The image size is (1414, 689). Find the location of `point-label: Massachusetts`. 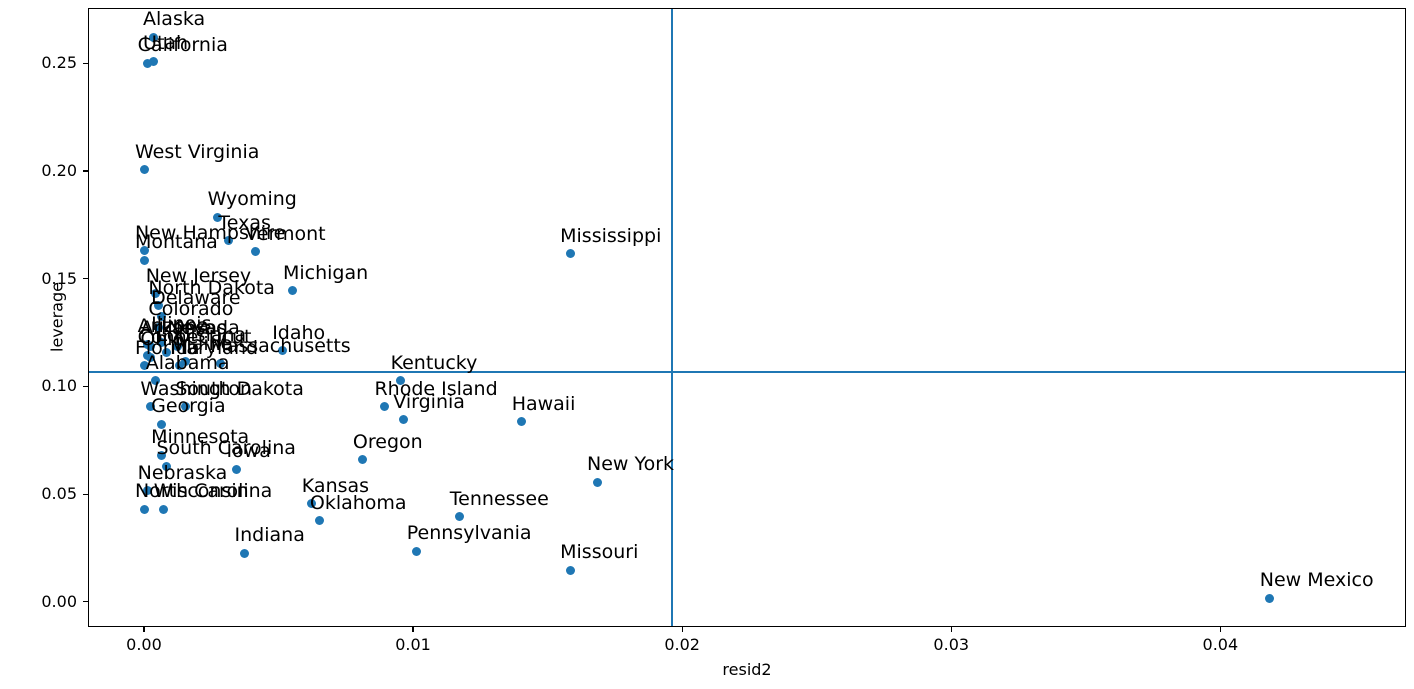

point-label: Massachusetts is located at coordinates (280, 345).